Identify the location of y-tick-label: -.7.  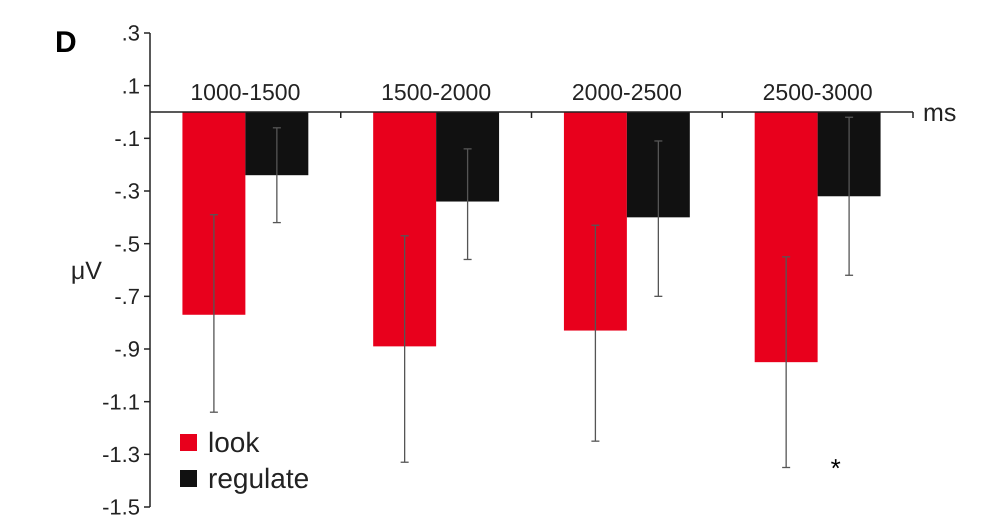
(127, 297).